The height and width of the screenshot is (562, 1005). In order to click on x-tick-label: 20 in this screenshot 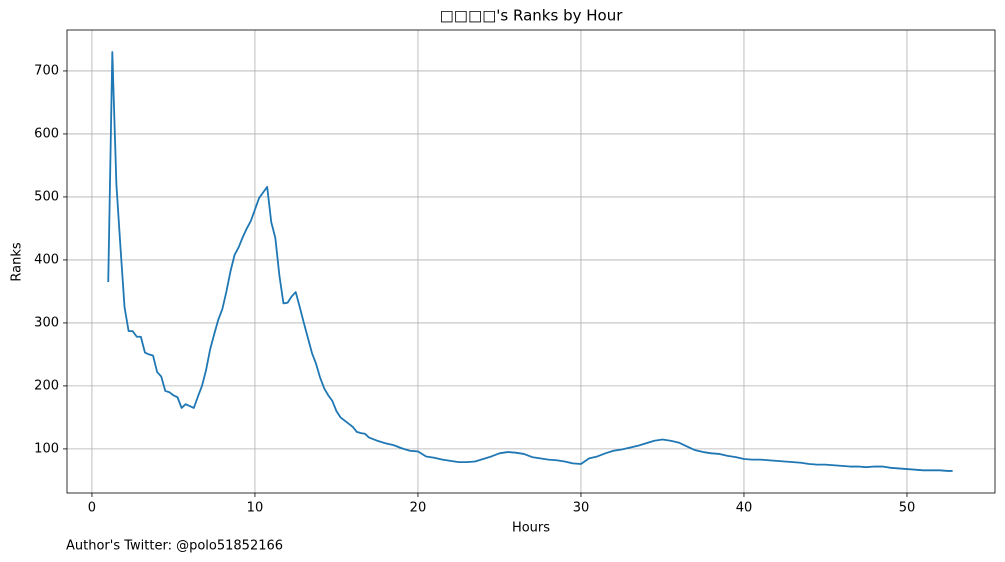, I will do `click(418, 508)`.